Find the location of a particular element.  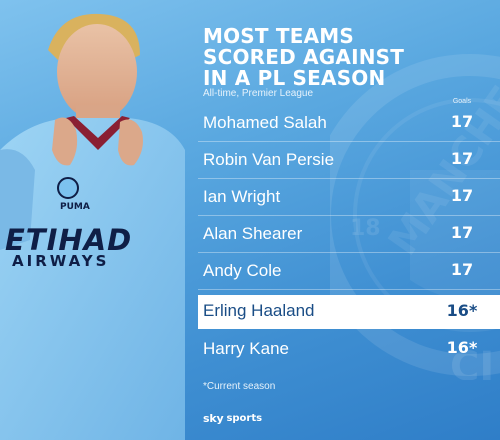

player-name: Erling Haaland is located at coordinates (259, 310).